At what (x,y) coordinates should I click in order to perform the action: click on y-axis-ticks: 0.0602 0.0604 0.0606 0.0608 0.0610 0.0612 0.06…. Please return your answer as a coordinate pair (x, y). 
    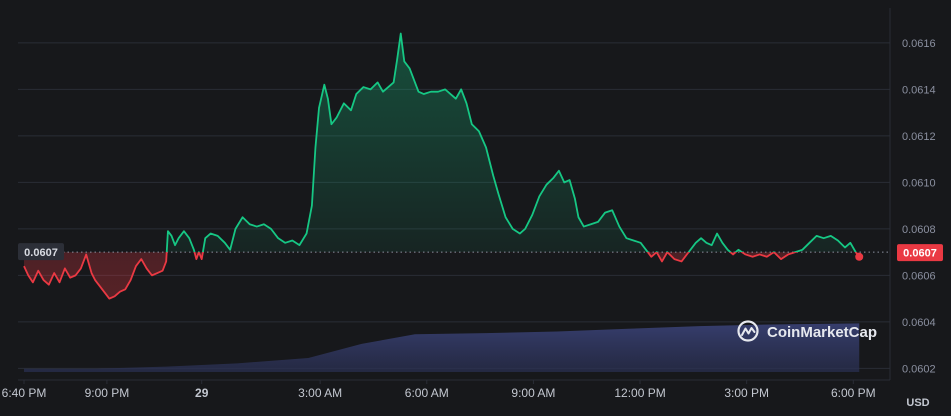
    Looking at the image, I should click on (919, 207).